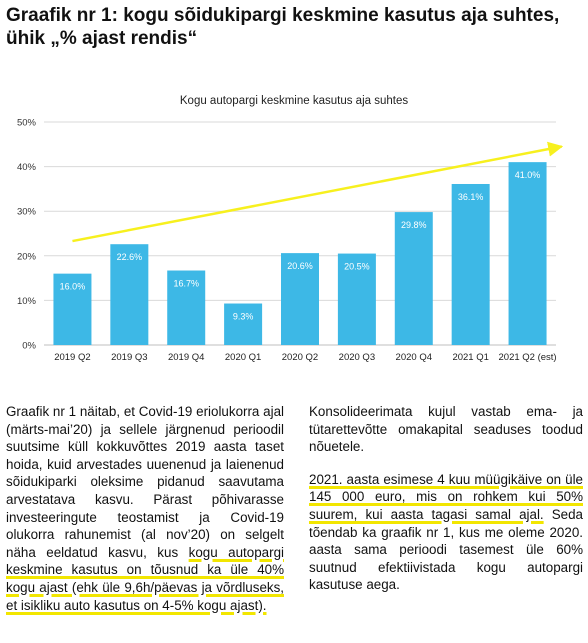 This screenshot has height=643, width=588. I want to click on x-tick-label: 2020 Q1, so click(243, 357).